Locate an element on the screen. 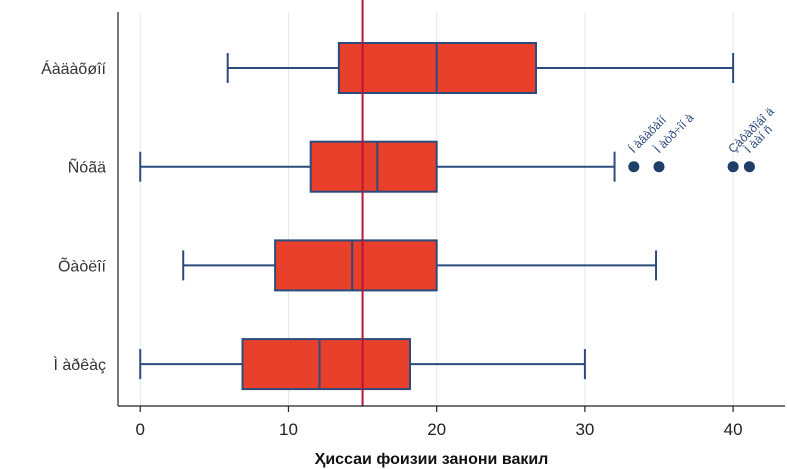 Image resolution: width=787 pixels, height=469 pixels. category-label: Õàòëîí is located at coordinates (82, 265).